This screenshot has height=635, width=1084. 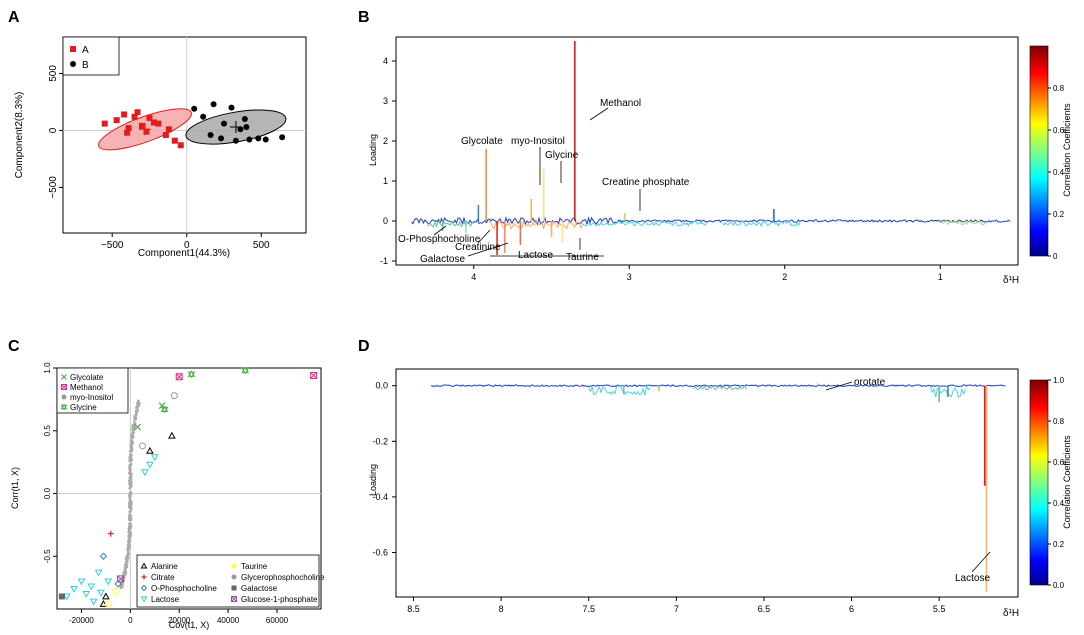 What do you see at coordinates (261, 245) in the screenshot?
I see `x-tick-label: 500` at bounding box center [261, 245].